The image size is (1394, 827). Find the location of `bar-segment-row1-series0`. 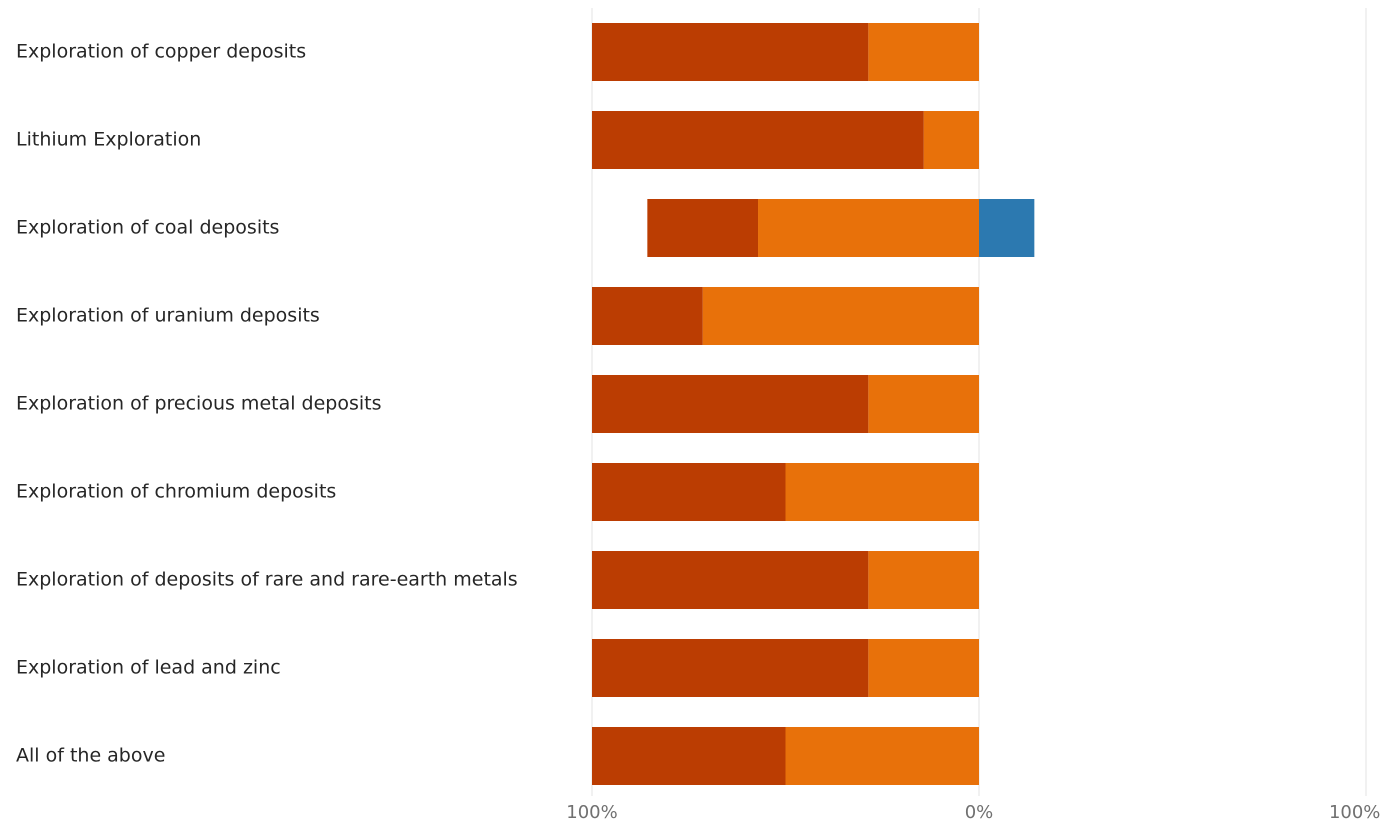

bar-segment-row1-series0 is located at coordinates (951, 140).